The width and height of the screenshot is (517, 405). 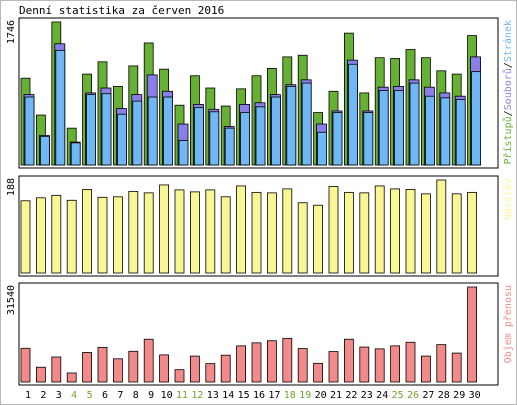 I want to click on bar-objem-přenosu-day-3, so click(x=56, y=369).